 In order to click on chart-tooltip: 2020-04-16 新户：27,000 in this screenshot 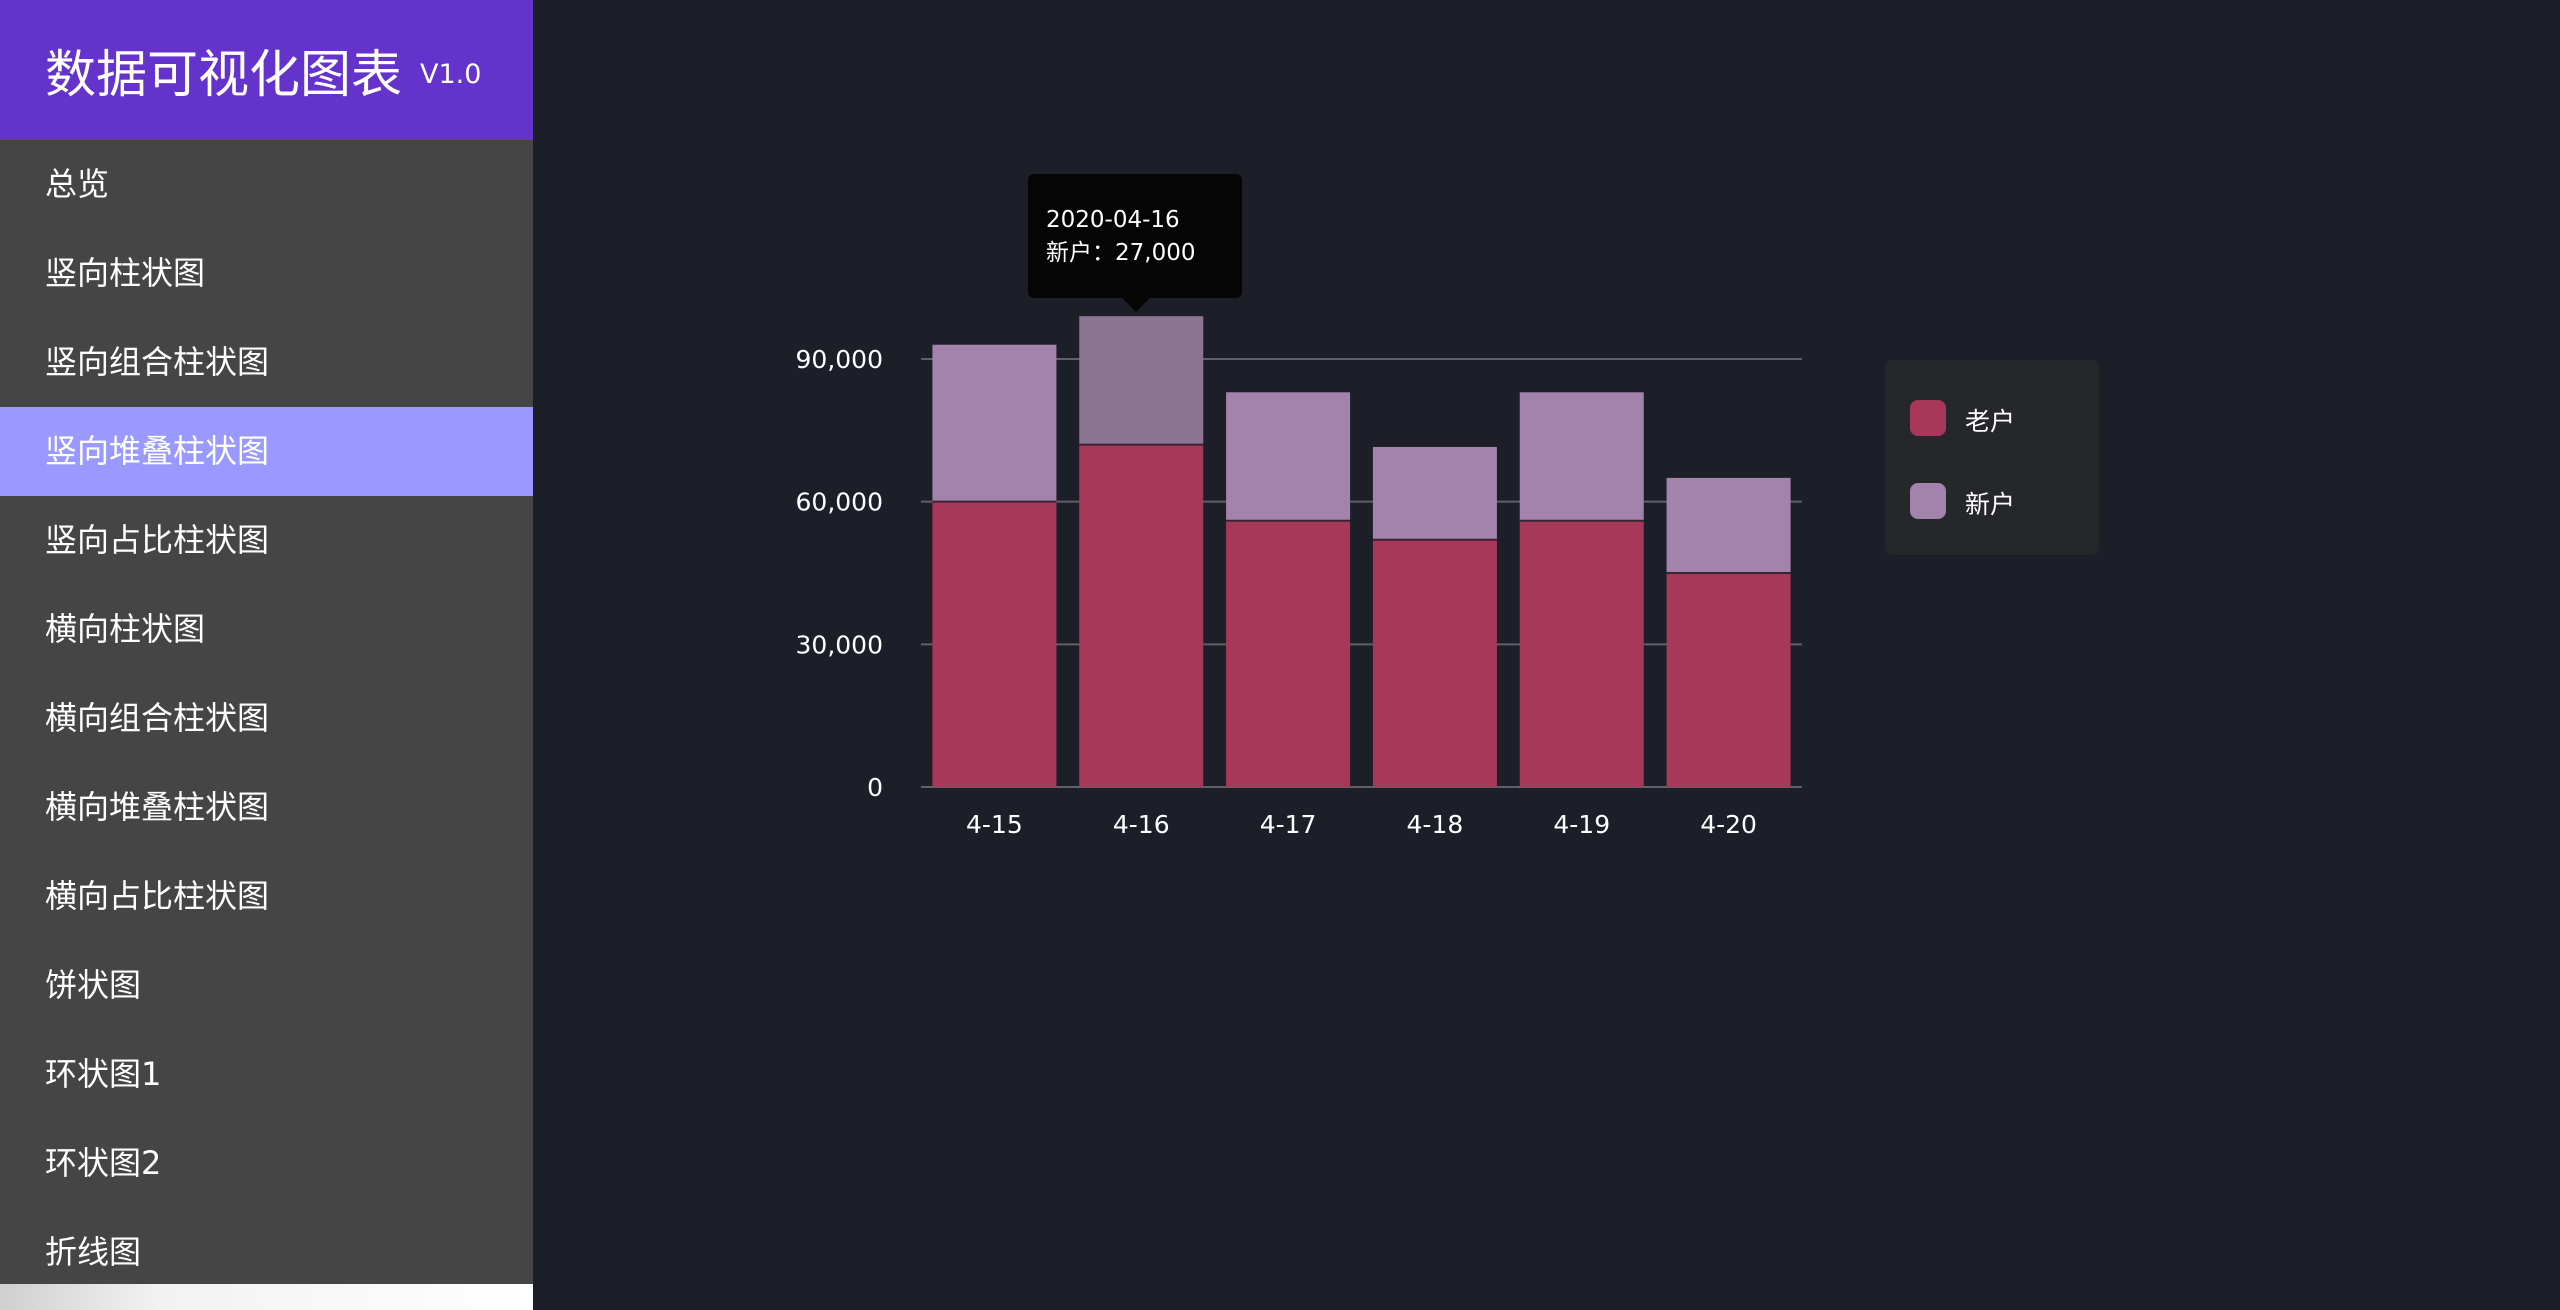, I will do `click(1135, 243)`.